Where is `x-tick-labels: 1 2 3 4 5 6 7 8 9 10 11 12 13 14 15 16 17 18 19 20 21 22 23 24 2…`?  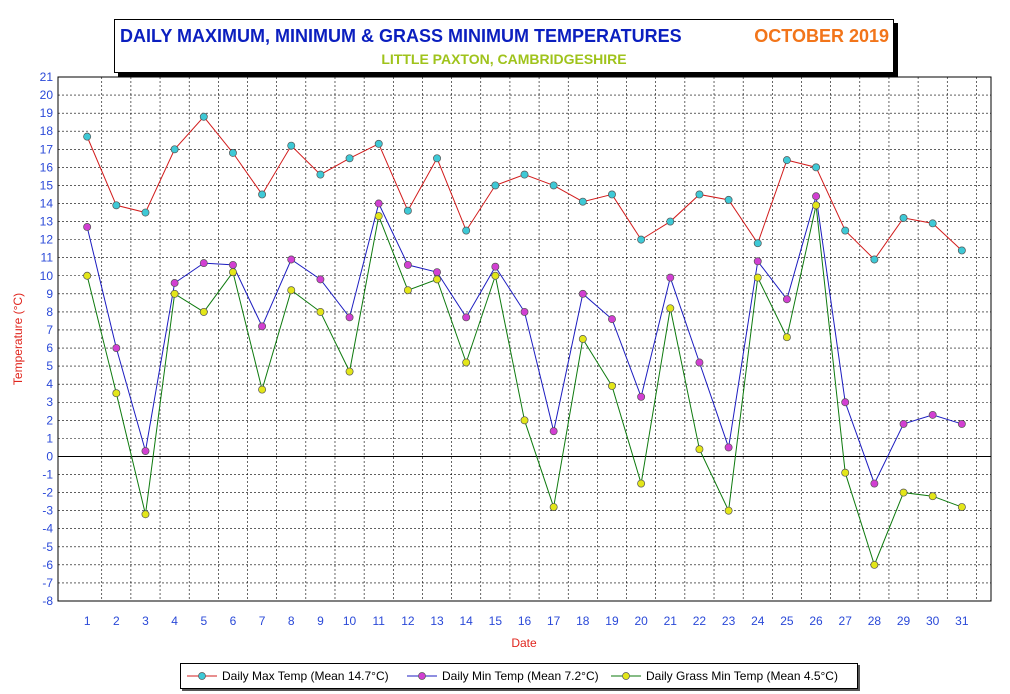 x-tick-labels: 1 2 3 4 5 6 7 8 9 10 11 12 13 14 15 16 17 18 19 20 21 22 23 24 2… is located at coordinates (526, 621).